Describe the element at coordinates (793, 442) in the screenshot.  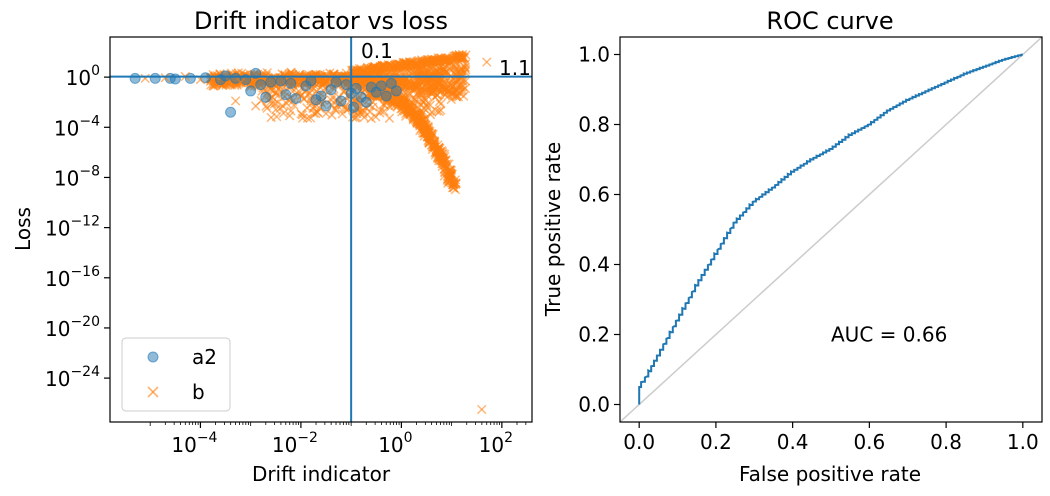
I see `x-tick-label: 0.4` at that location.